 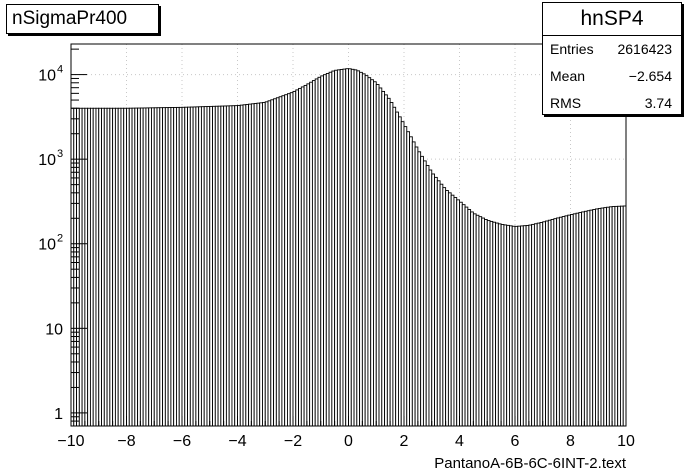 I want to click on stats-row-mean: Mean −2.654, so click(x=612, y=76).